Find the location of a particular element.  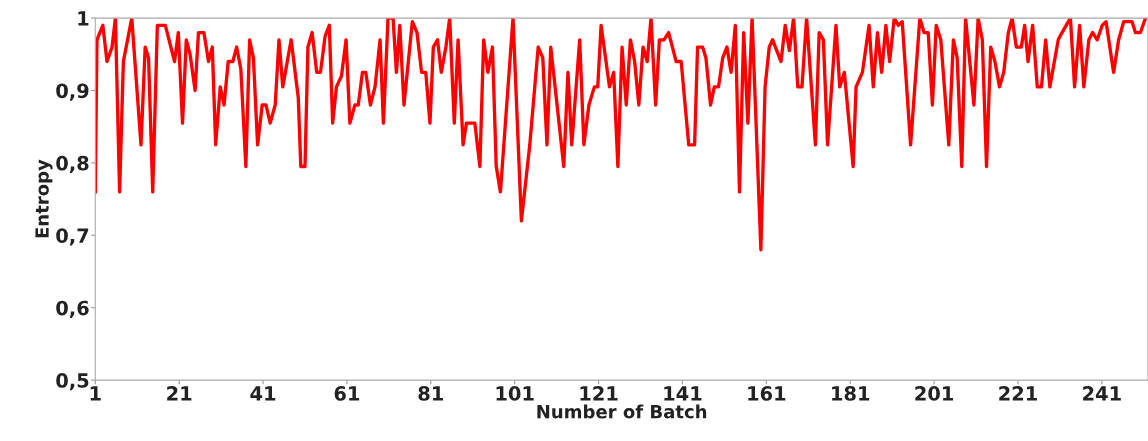

x-tick-label: 221 is located at coordinates (1018, 393).